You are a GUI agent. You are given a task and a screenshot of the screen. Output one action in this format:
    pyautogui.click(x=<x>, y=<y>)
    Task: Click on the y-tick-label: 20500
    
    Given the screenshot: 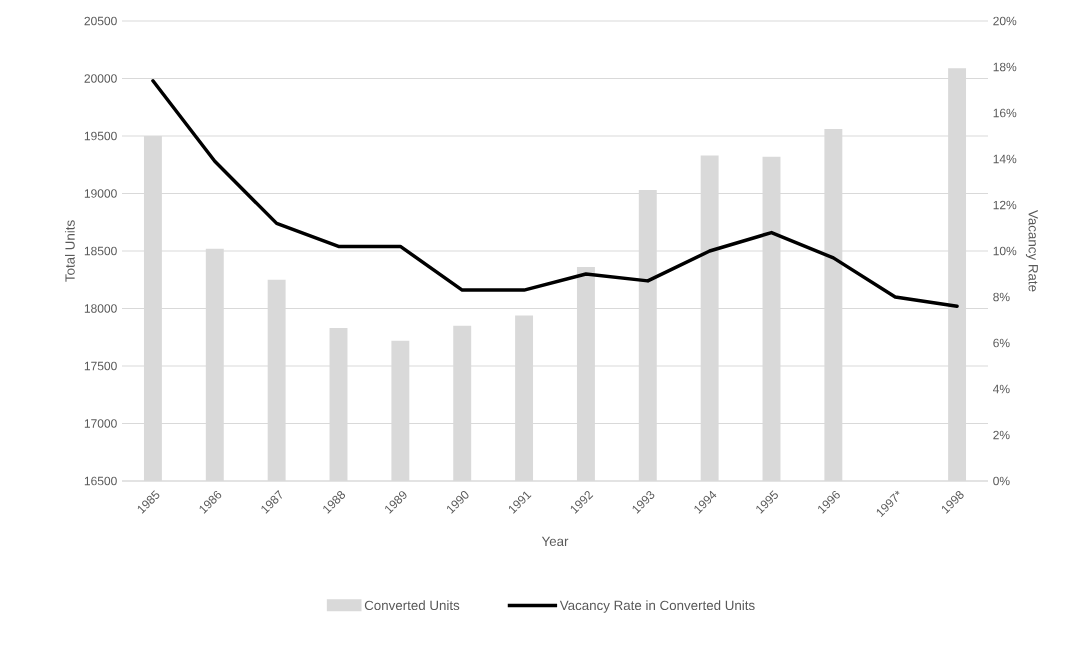 What is the action you would take?
    pyautogui.click(x=100, y=21)
    